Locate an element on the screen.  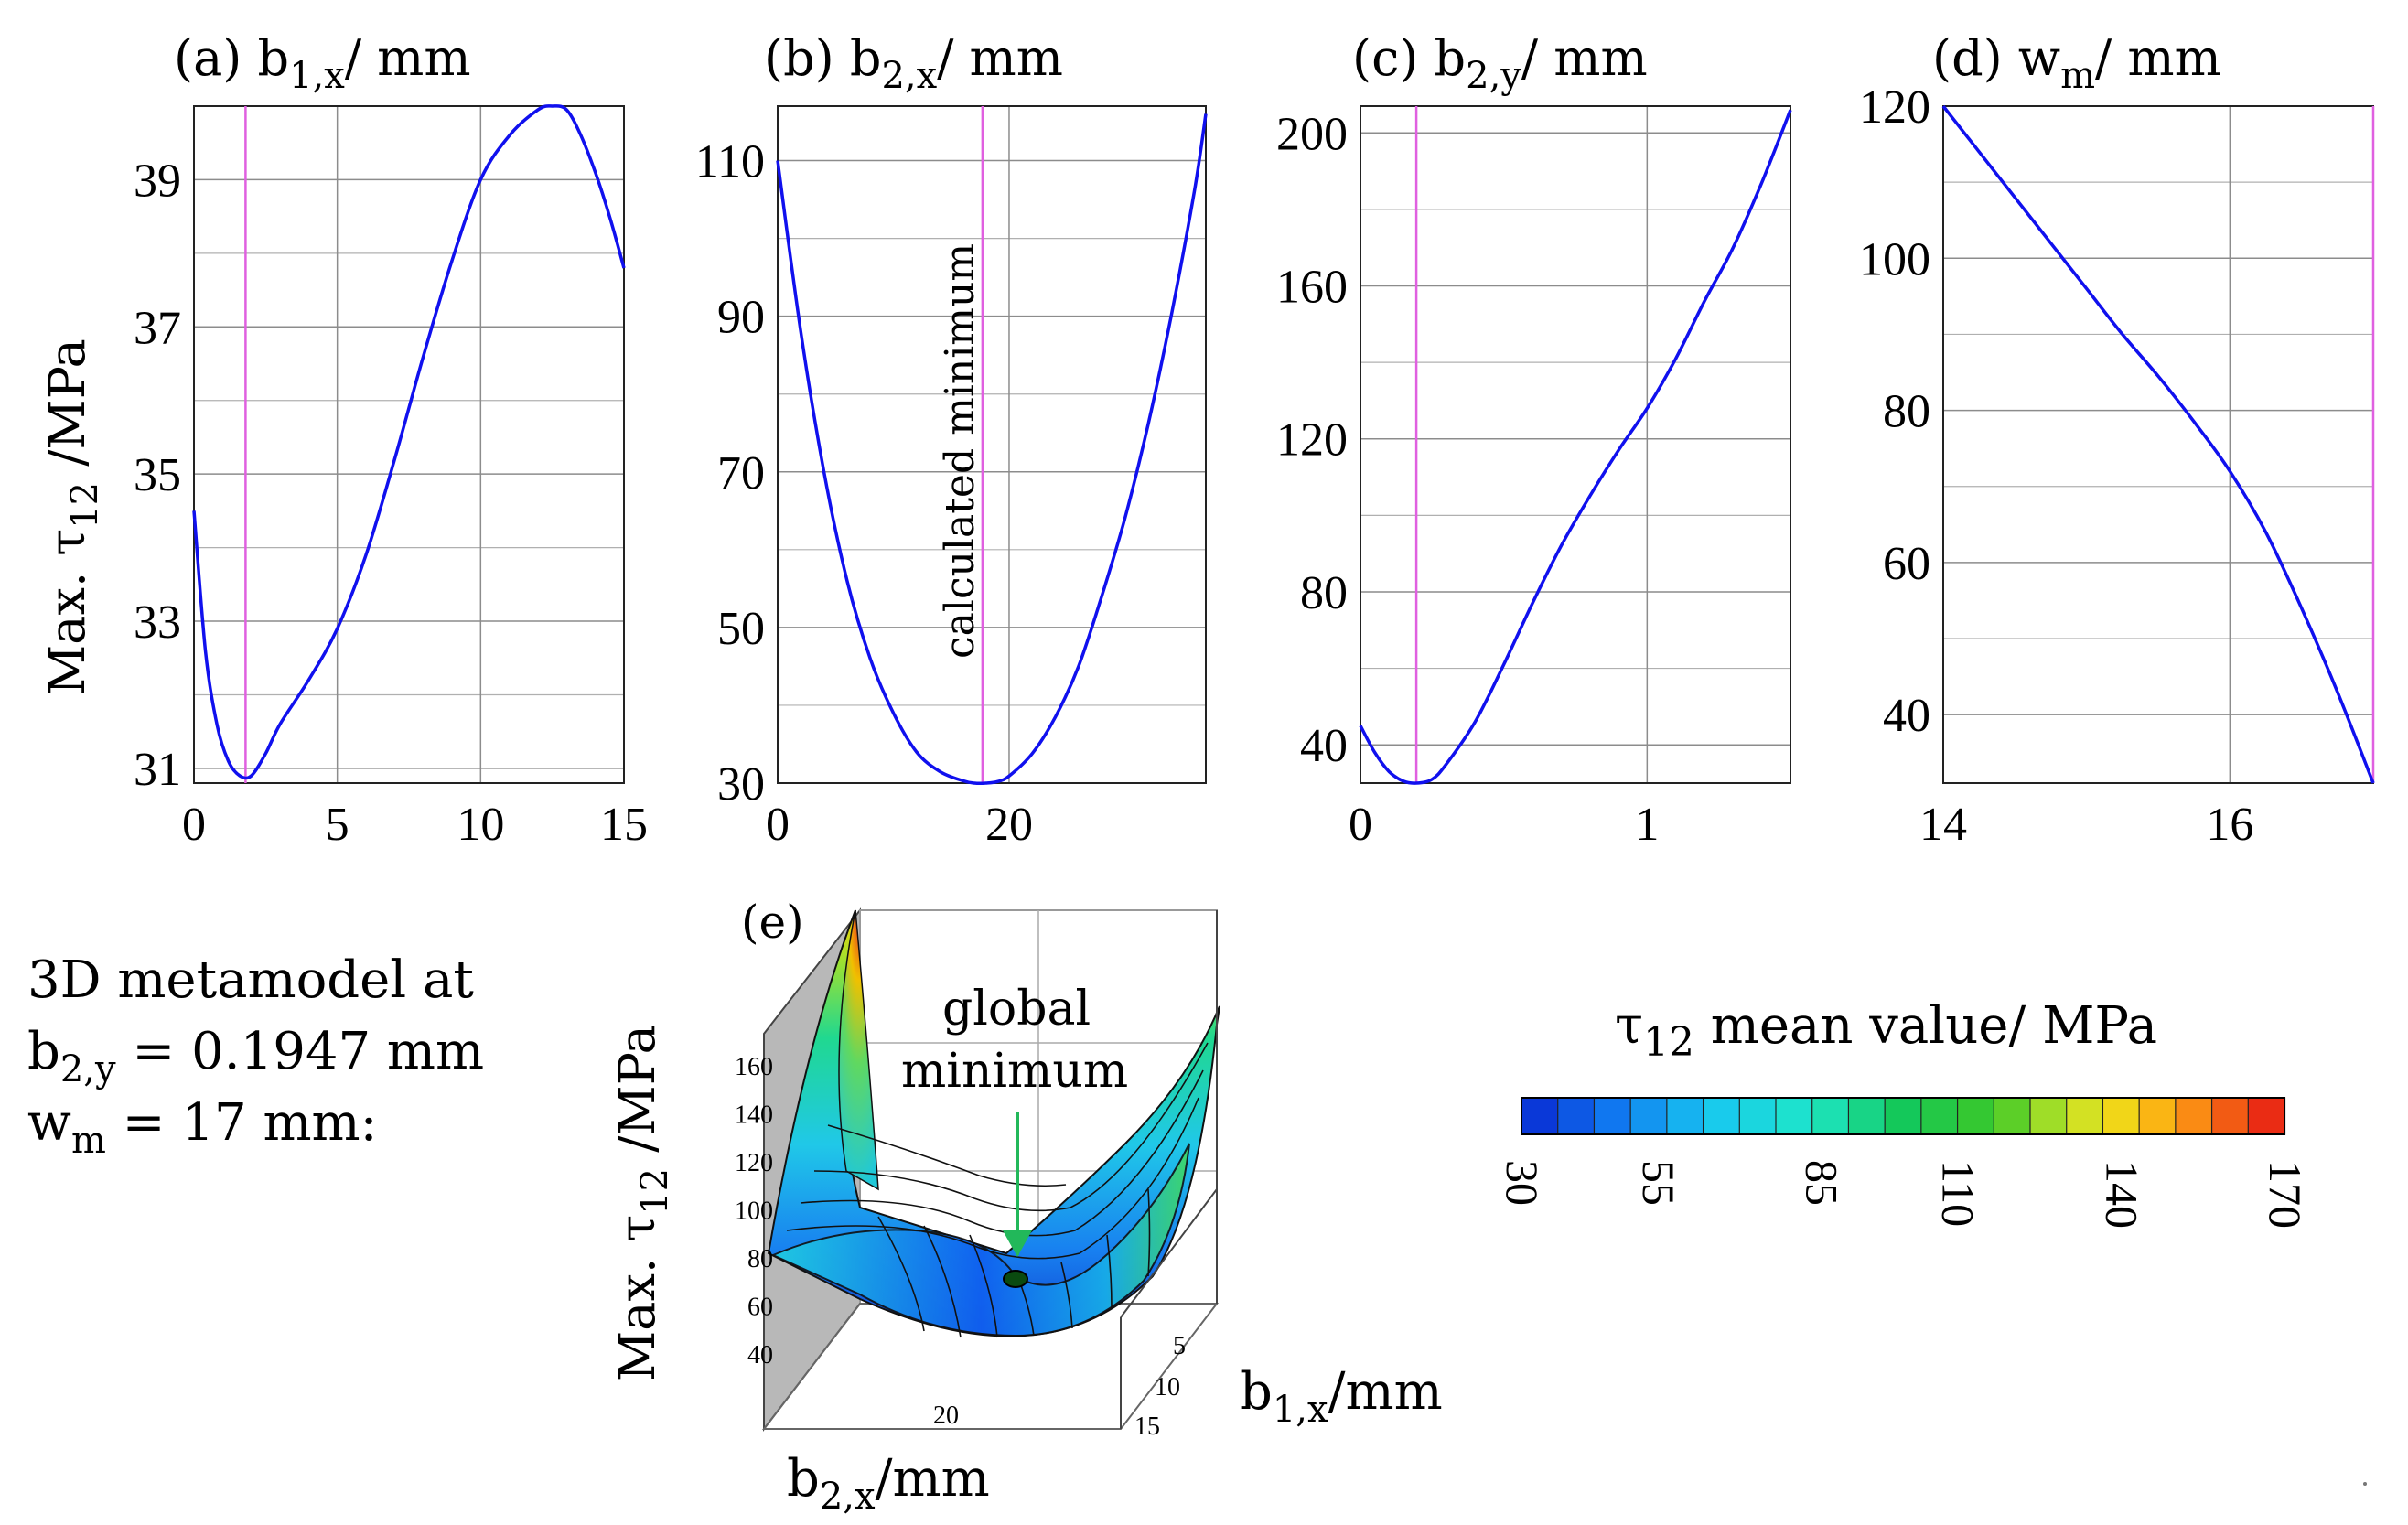
x-tick-label: 1 is located at coordinates (1647, 825).